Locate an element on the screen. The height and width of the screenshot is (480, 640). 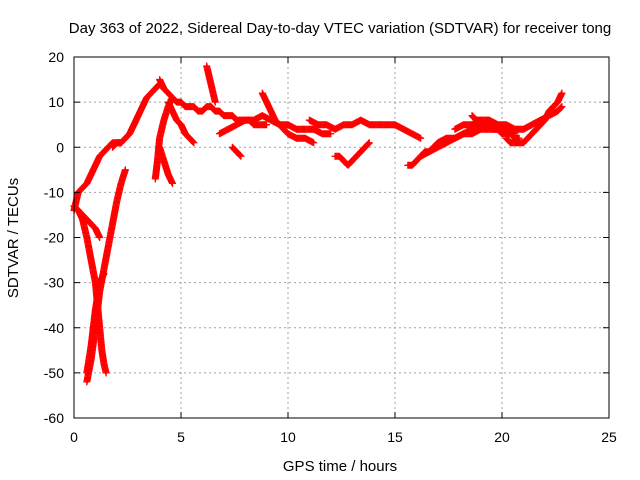
series-arc-j is located at coordinates (181, 122).